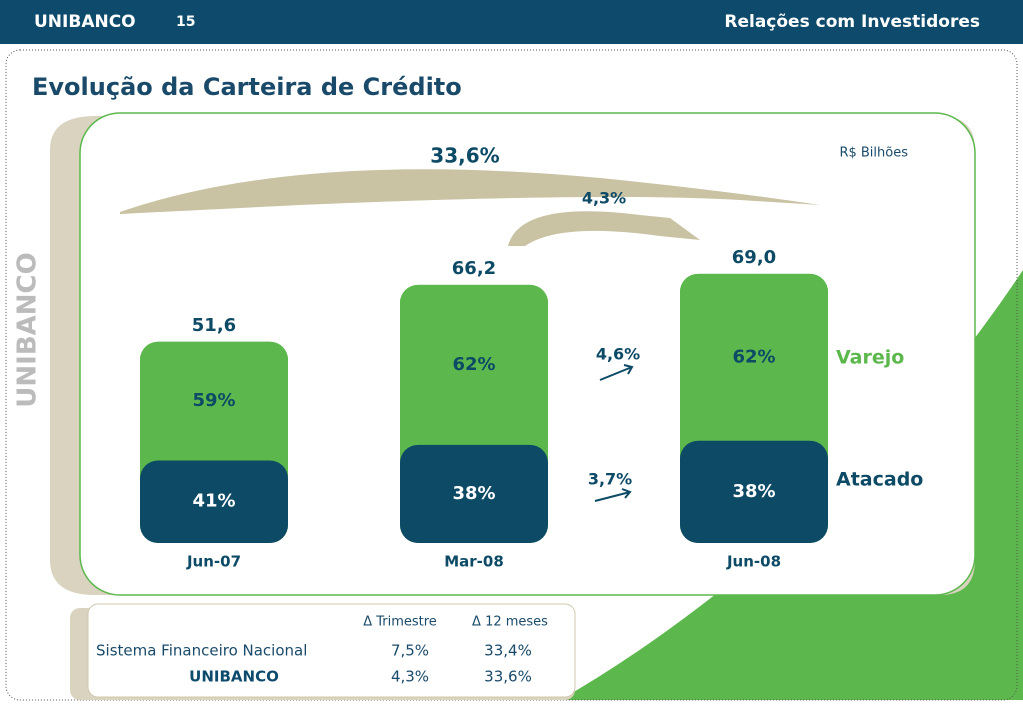  Describe the element at coordinates (870, 358) in the screenshot. I see `legend-label: Varejo` at that location.